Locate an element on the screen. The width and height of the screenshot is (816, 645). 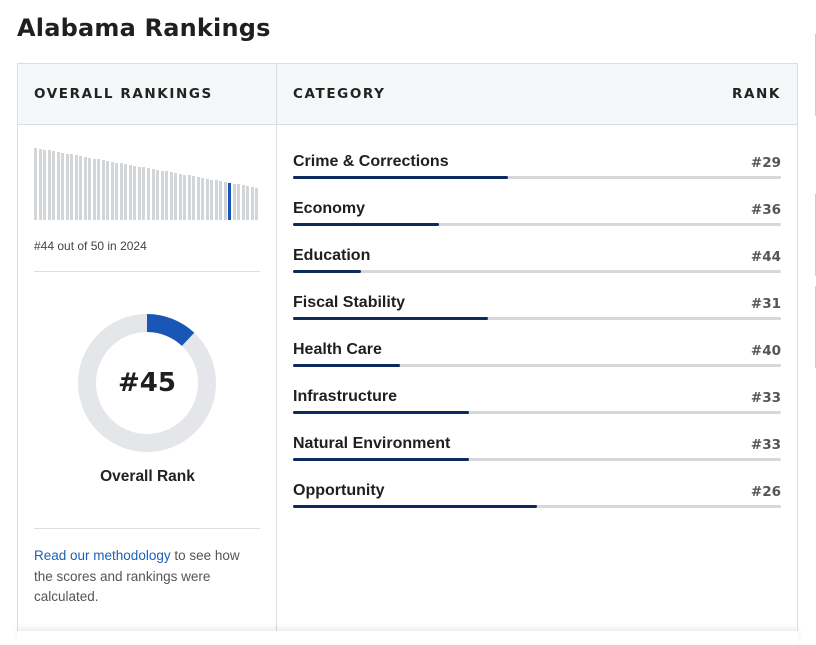
overall-rank-donut: #45 is located at coordinates (147, 383).